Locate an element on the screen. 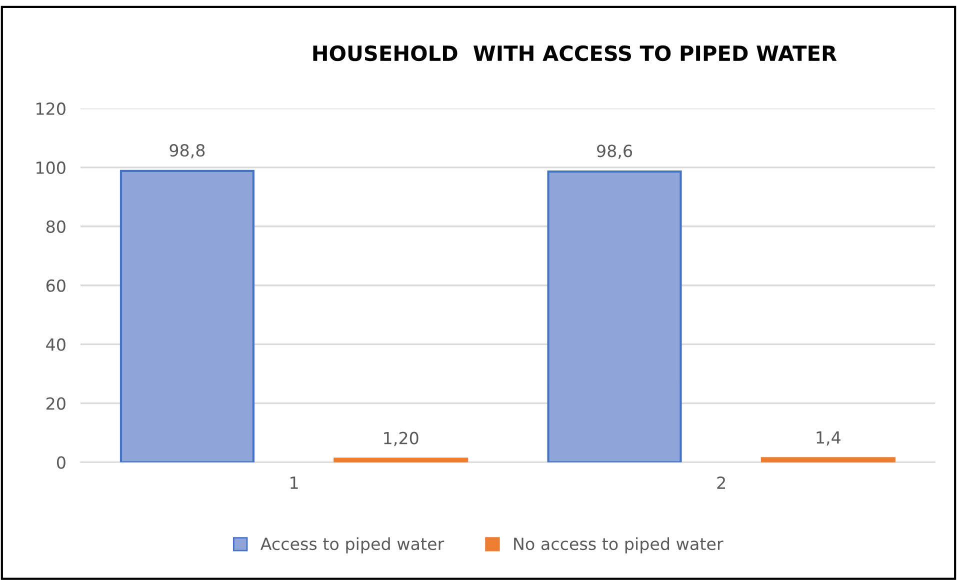 This screenshot has height=580, width=957. data-label: 98,8 is located at coordinates (187, 151).